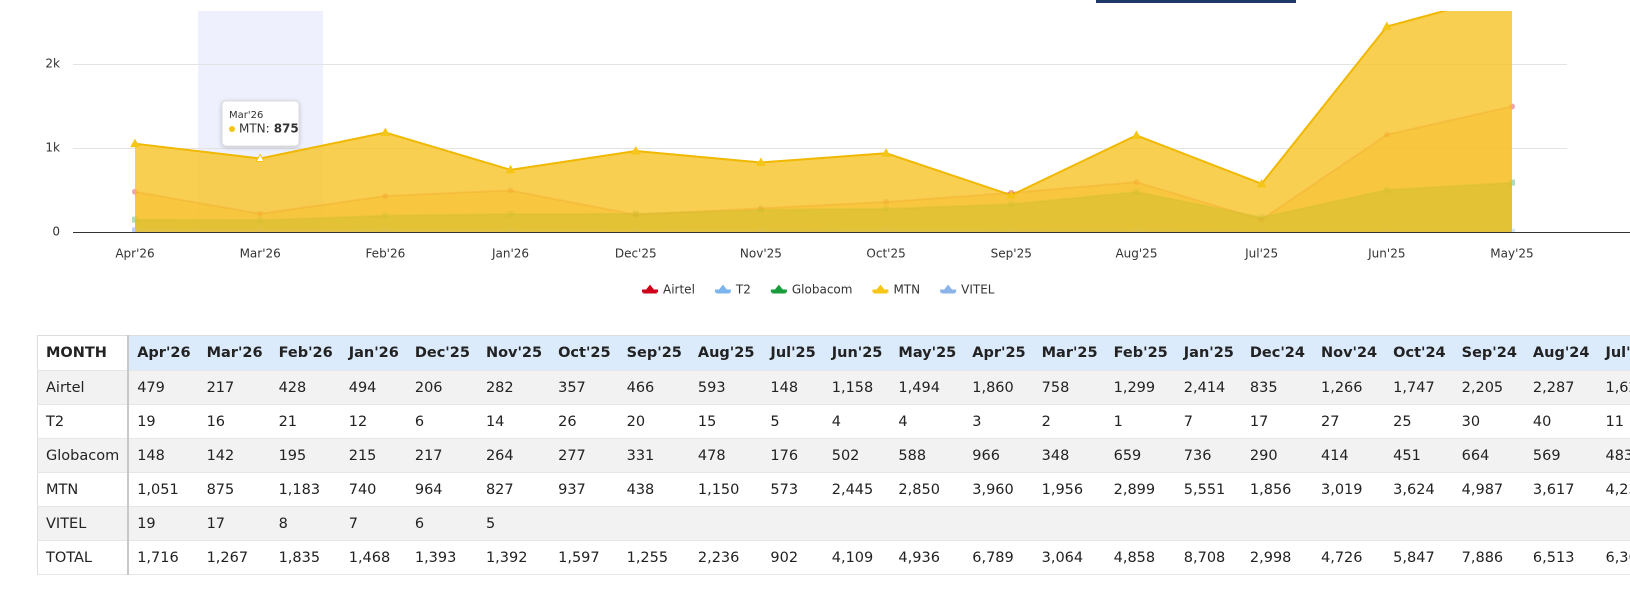 The height and width of the screenshot is (607, 1630). What do you see at coordinates (1489, 353) in the screenshot?
I see `header-cell: Sep'24` at bounding box center [1489, 353].